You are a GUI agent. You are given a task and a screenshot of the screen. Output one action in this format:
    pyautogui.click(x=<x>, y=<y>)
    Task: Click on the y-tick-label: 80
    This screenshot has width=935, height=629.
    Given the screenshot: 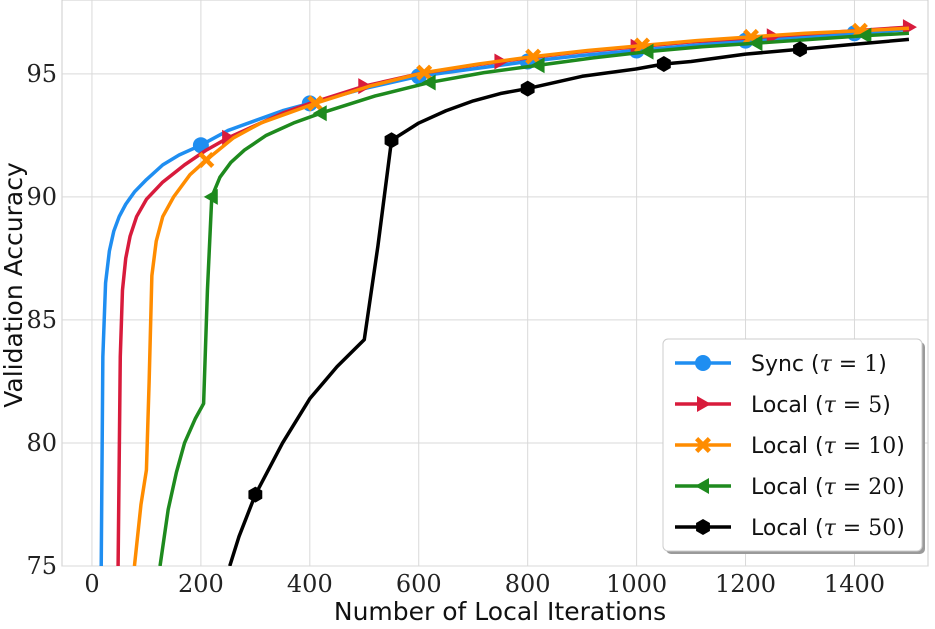 What is the action you would take?
    pyautogui.click(x=41, y=443)
    